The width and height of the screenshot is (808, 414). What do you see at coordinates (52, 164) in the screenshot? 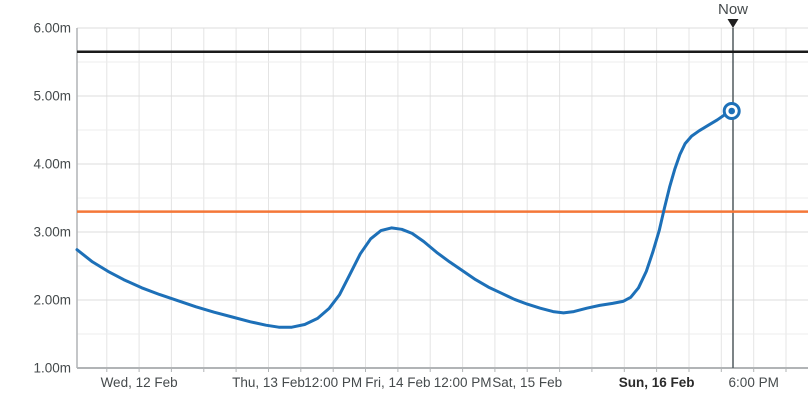
I see `y-tick-label: 4.00m` at bounding box center [52, 164].